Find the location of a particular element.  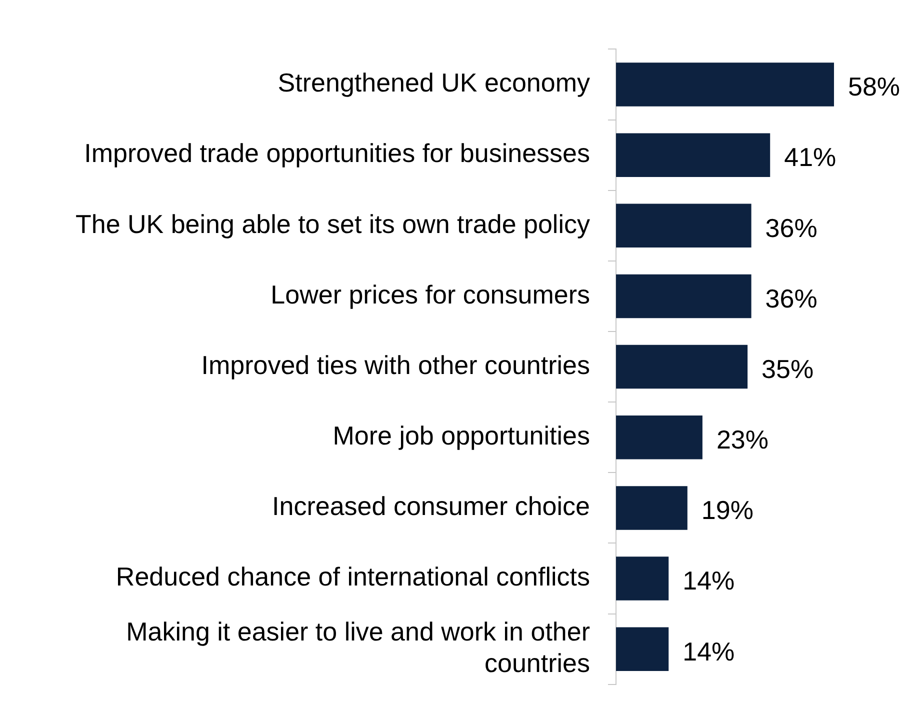

data-label: 58% is located at coordinates (874, 87).